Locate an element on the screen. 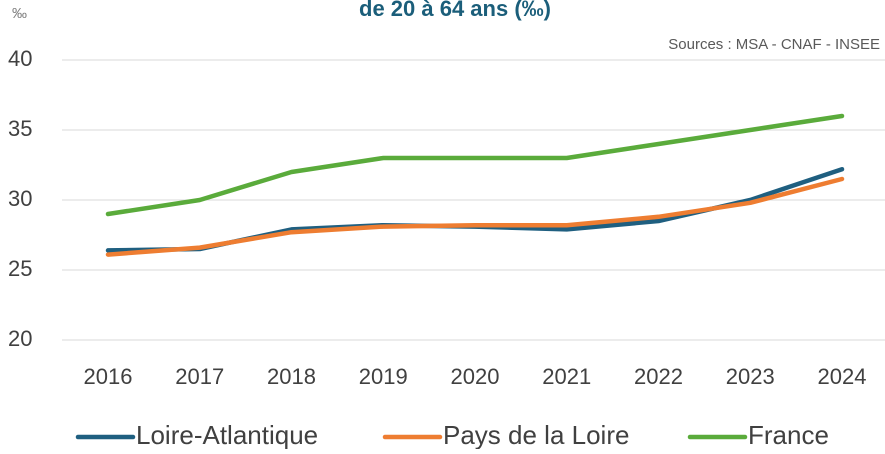 The width and height of the screenshot is (885, 454). legend-label: Loire-Atlantique is located at coordinates (227, 434).